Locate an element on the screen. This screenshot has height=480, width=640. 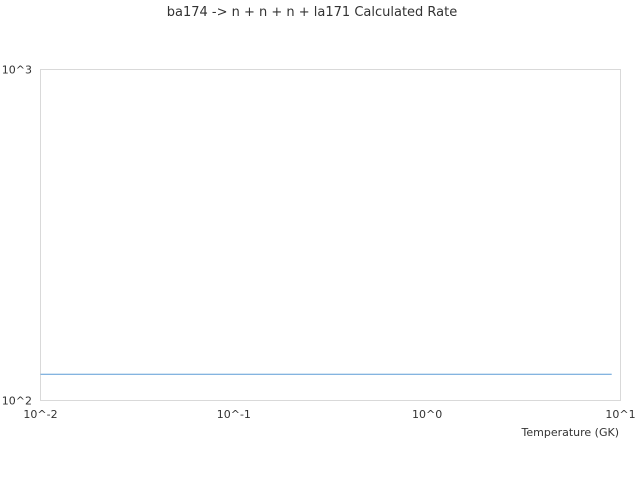
y-tick-label: 10^3 is located at coordinates (17, 70).